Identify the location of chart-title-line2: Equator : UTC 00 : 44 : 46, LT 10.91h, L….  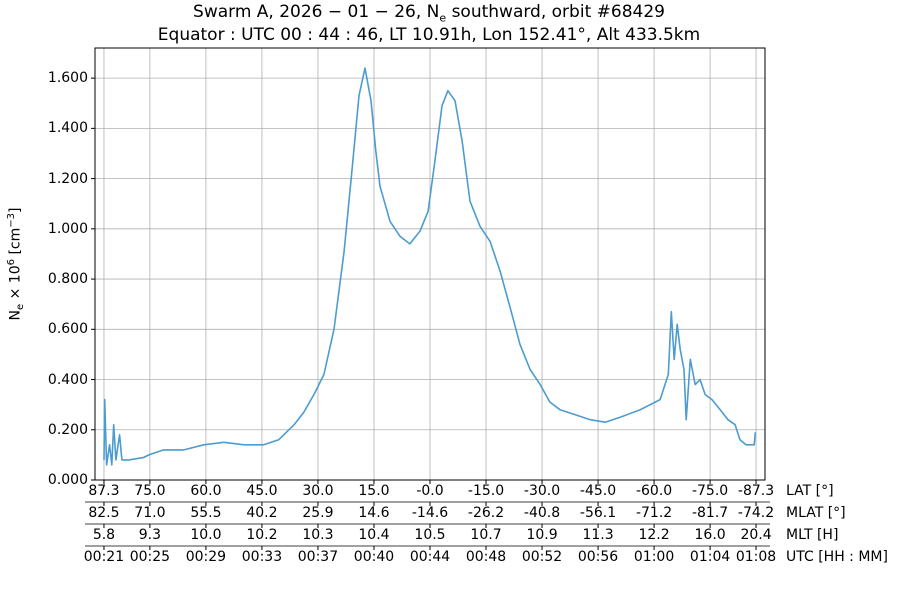
(429, 35).